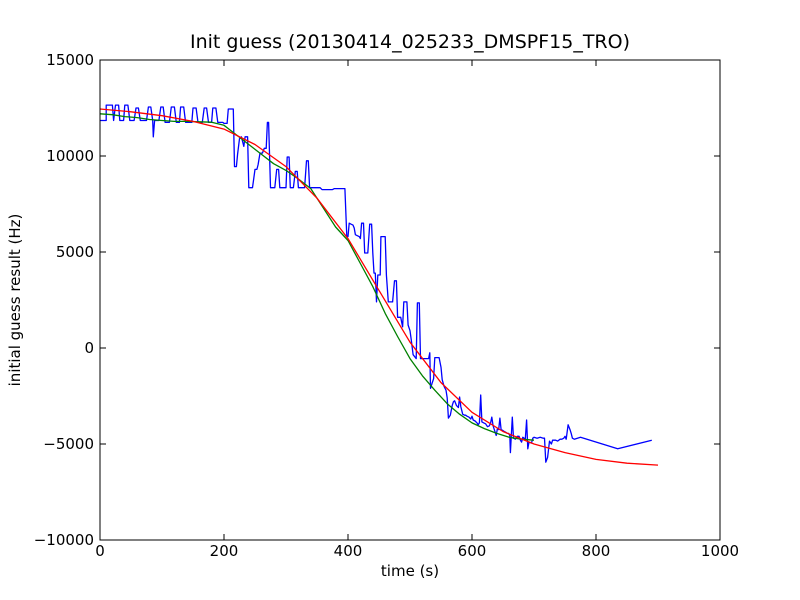 The image size is (800, 600). Describe the element at coordinates (348, 551) in the screenshot. I see `x-tick-label: 400` at that location.